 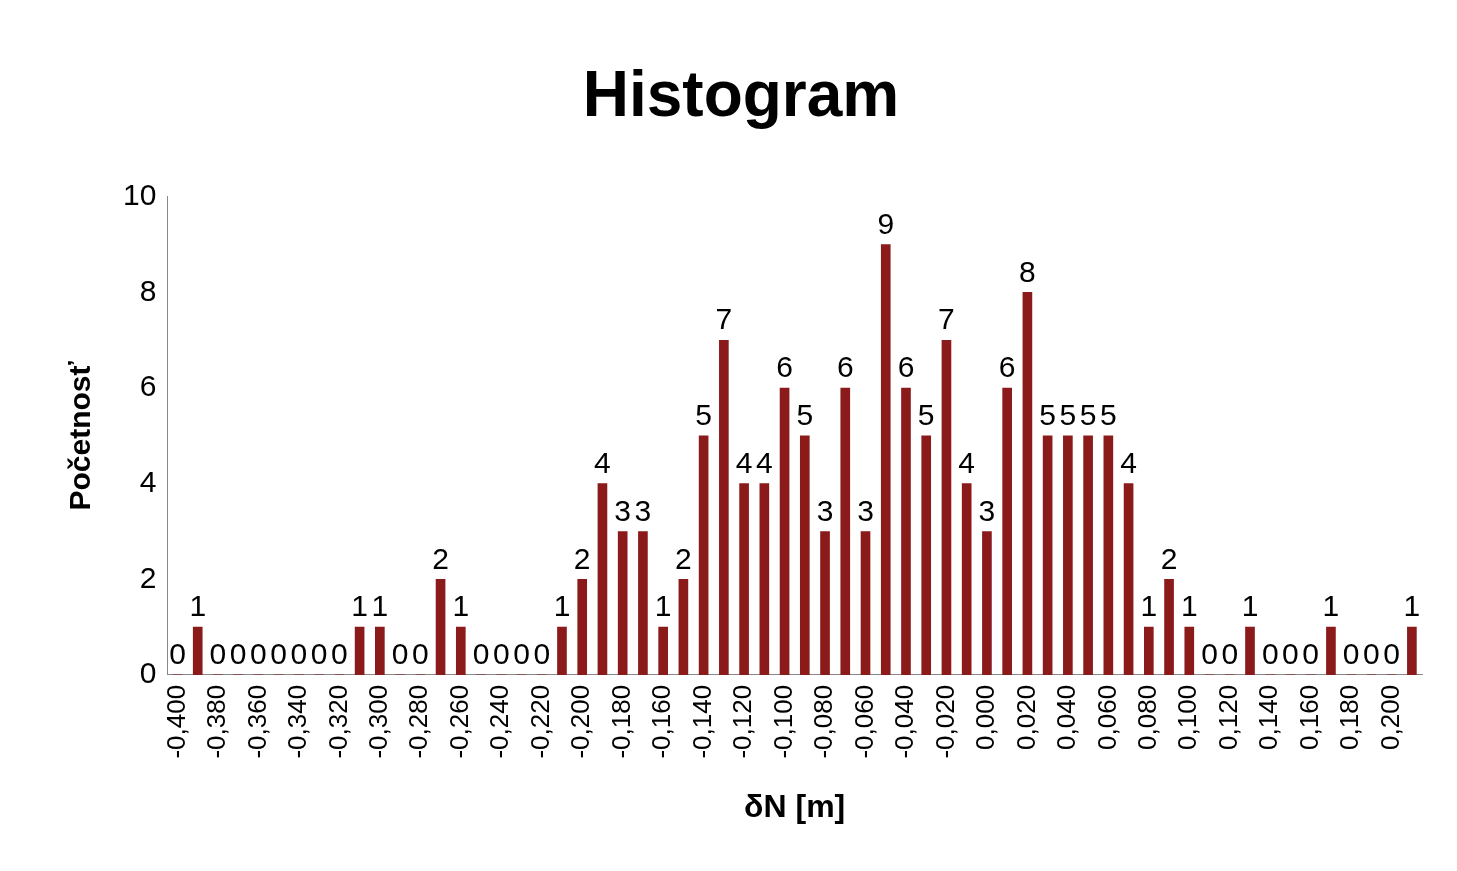 I want to click on data-label: 8, so click(x=1027, y=271).